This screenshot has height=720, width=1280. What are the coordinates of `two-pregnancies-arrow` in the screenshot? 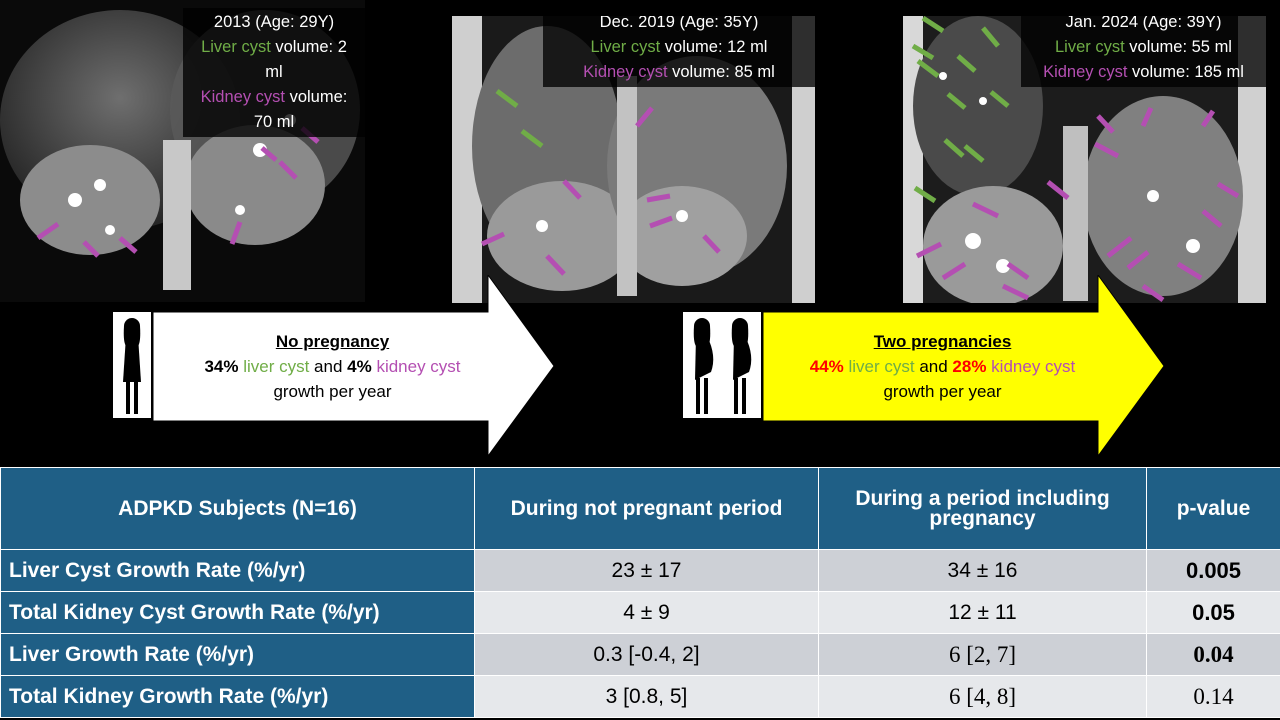 It's located at (964, 366).